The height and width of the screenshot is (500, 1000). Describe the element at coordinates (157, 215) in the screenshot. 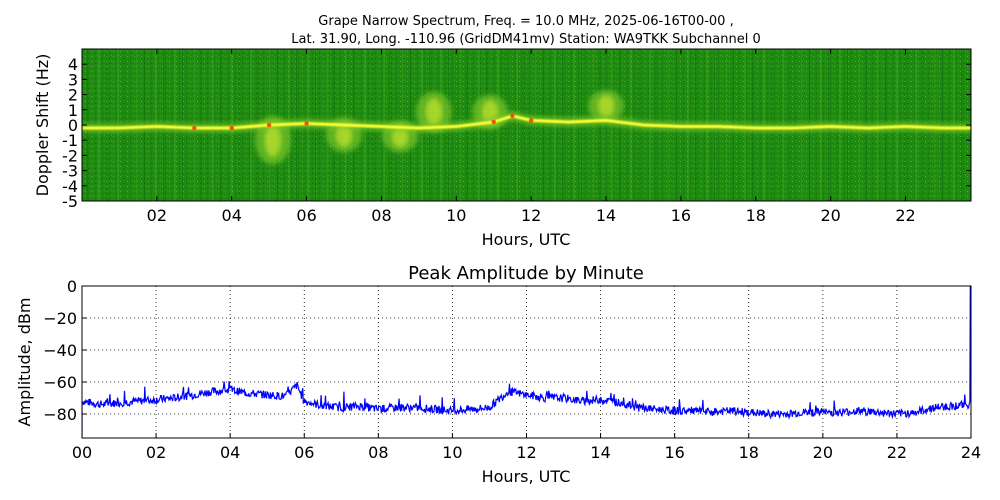

I see `spectrogram-x-tick-label: 02` at that location.